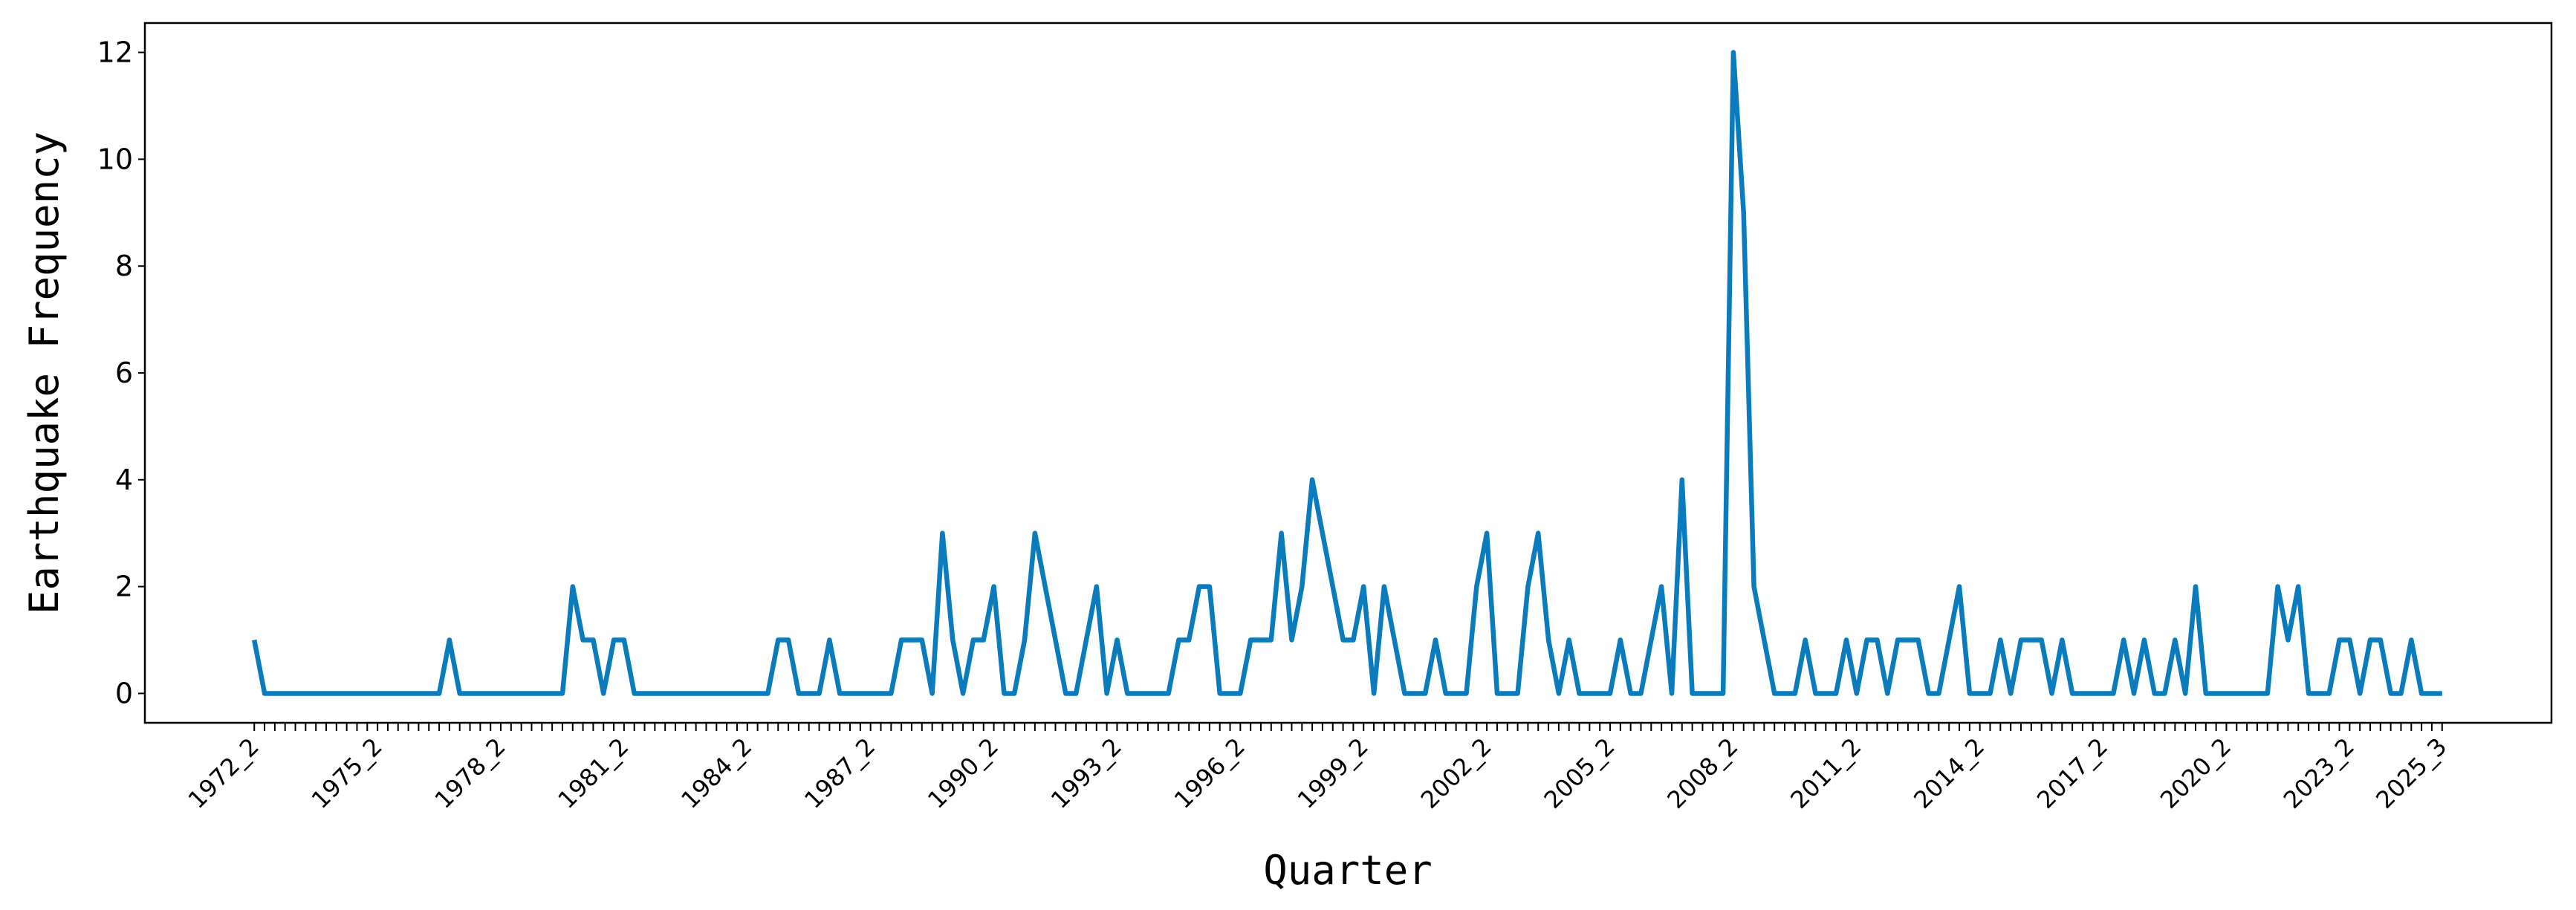  What do you see at coordinates (2195, 773) in the screenshot?
I see `x-tick-label: 2020_2` at bounding box center [2195, 773].